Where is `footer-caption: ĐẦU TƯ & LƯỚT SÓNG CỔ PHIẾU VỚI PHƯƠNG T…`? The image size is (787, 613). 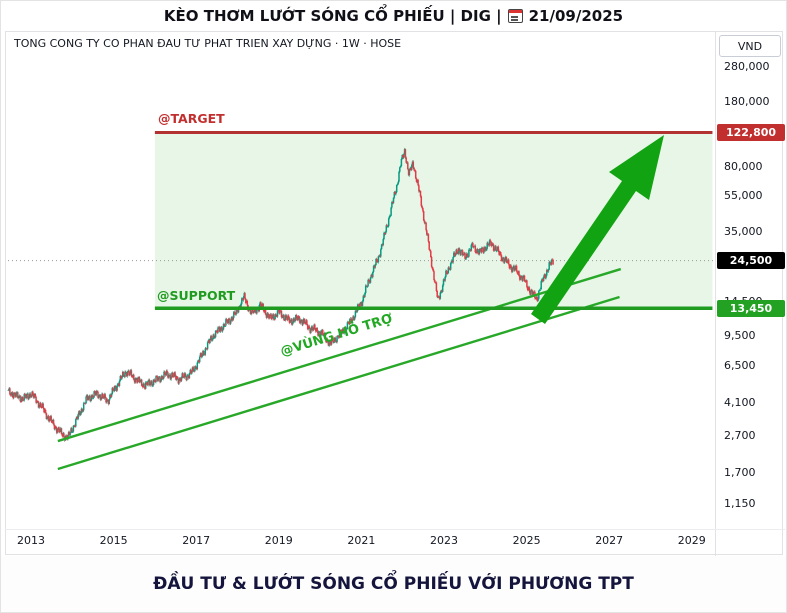
footer-caption: ĐẦU TƯ & LƯỚT SÓNG CỔ PHIẾU VỚI PHƯƠNG T… is located at coordinates (393, 584).